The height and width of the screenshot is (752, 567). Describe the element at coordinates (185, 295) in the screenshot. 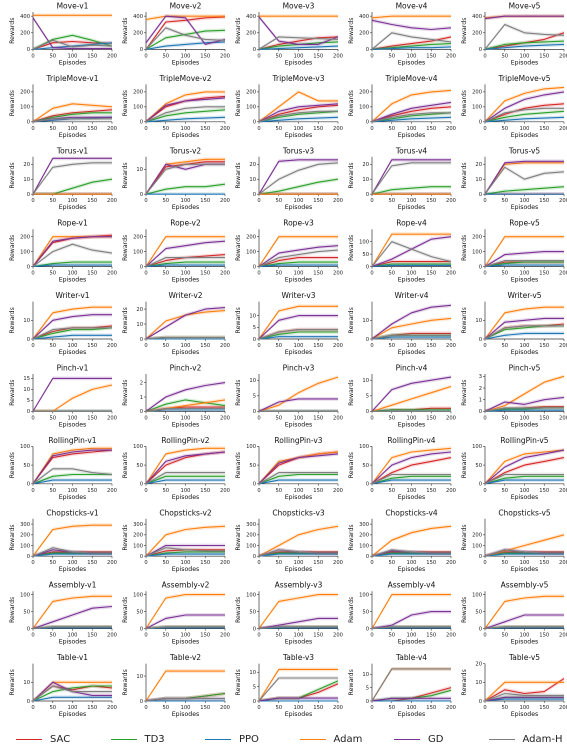

I see `subplot-title: Writer-v2` at that location.